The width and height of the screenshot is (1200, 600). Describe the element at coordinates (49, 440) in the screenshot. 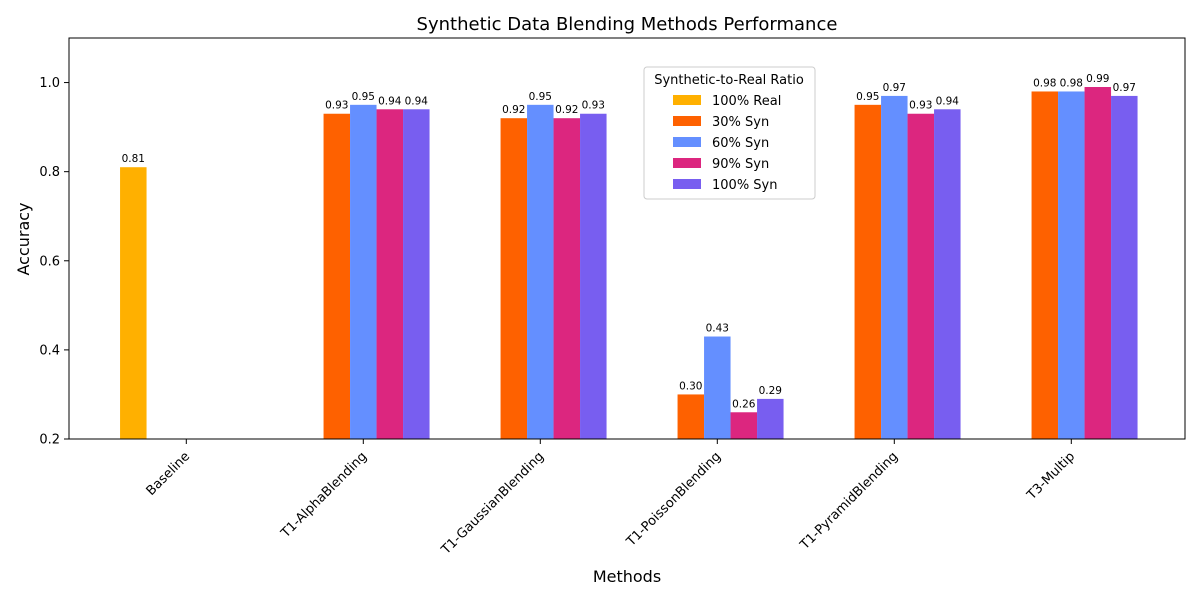

I see `y-tick-label: 0.2` at that location.